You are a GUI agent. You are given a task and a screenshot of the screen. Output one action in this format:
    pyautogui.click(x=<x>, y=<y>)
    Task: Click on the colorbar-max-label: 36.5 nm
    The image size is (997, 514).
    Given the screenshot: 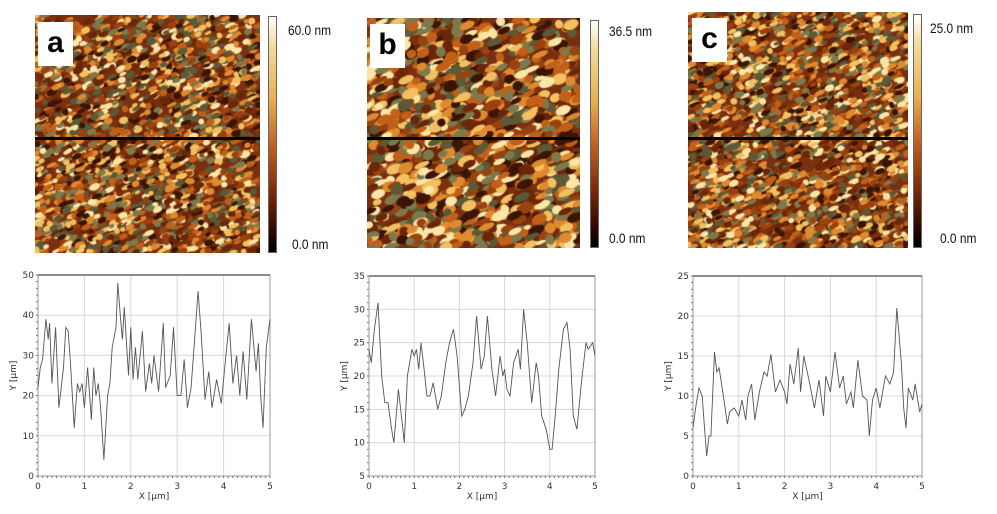 What is the action you would take?
    pyautogui.click(x=631, y=31)
    